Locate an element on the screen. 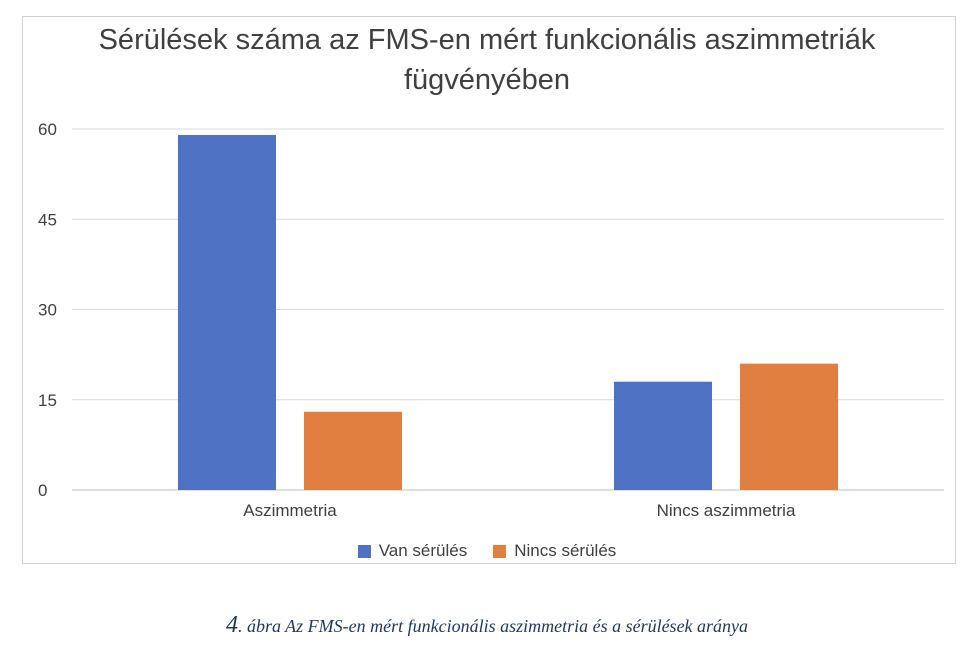 The image size is (974, 662). legend-label-van-serules: Van sérülés is located at coordinates (423, 550).